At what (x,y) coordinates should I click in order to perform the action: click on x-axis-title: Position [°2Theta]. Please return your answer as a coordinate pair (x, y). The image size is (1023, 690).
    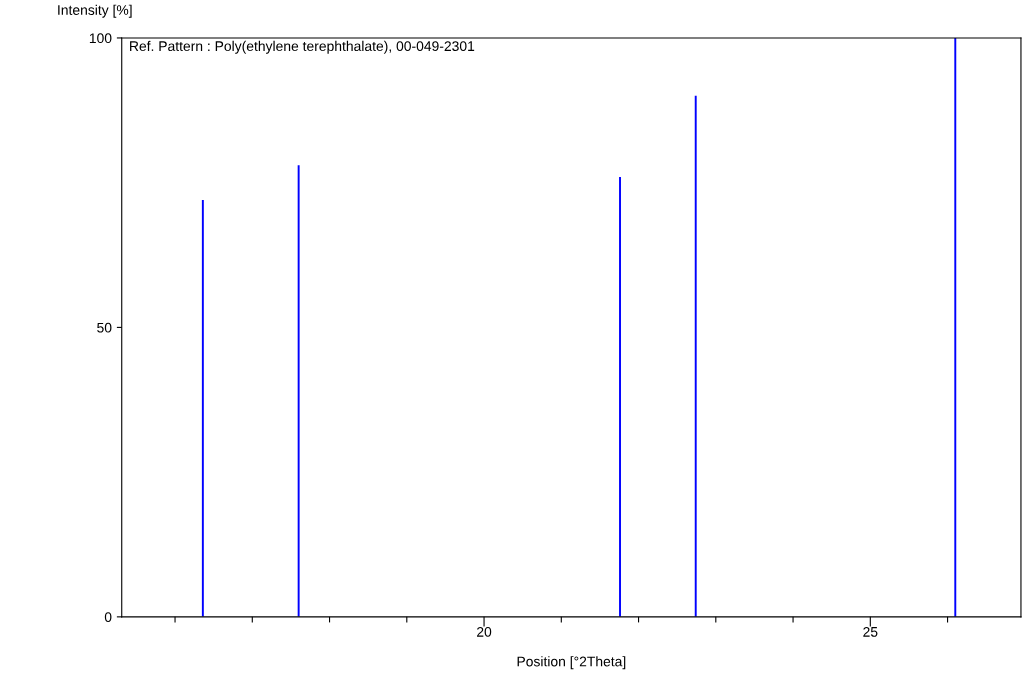
    Looking at the image, I should click on (571, 663).